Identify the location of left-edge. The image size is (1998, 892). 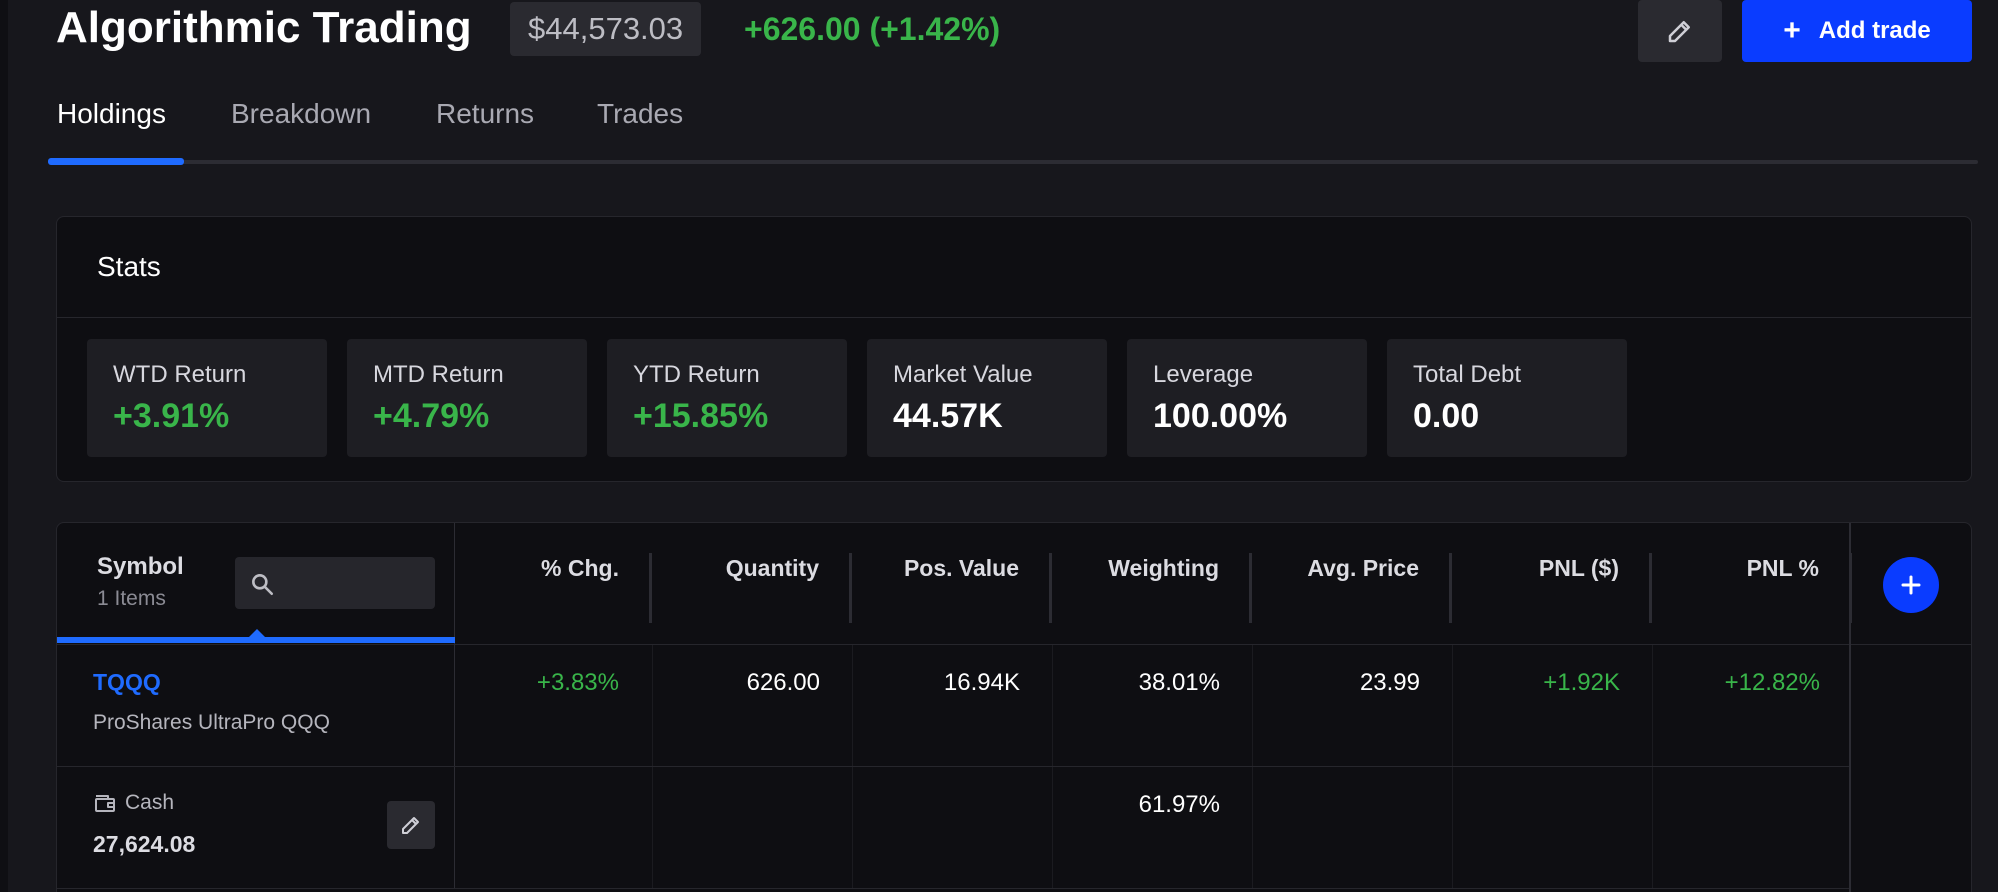
(4, 446).